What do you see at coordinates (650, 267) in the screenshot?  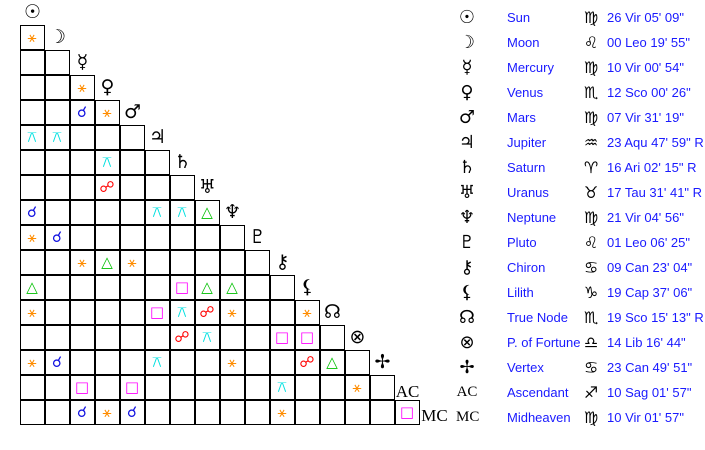 I see `body-position: 09 Can 23' 04"` at bounding box center [650, 267].